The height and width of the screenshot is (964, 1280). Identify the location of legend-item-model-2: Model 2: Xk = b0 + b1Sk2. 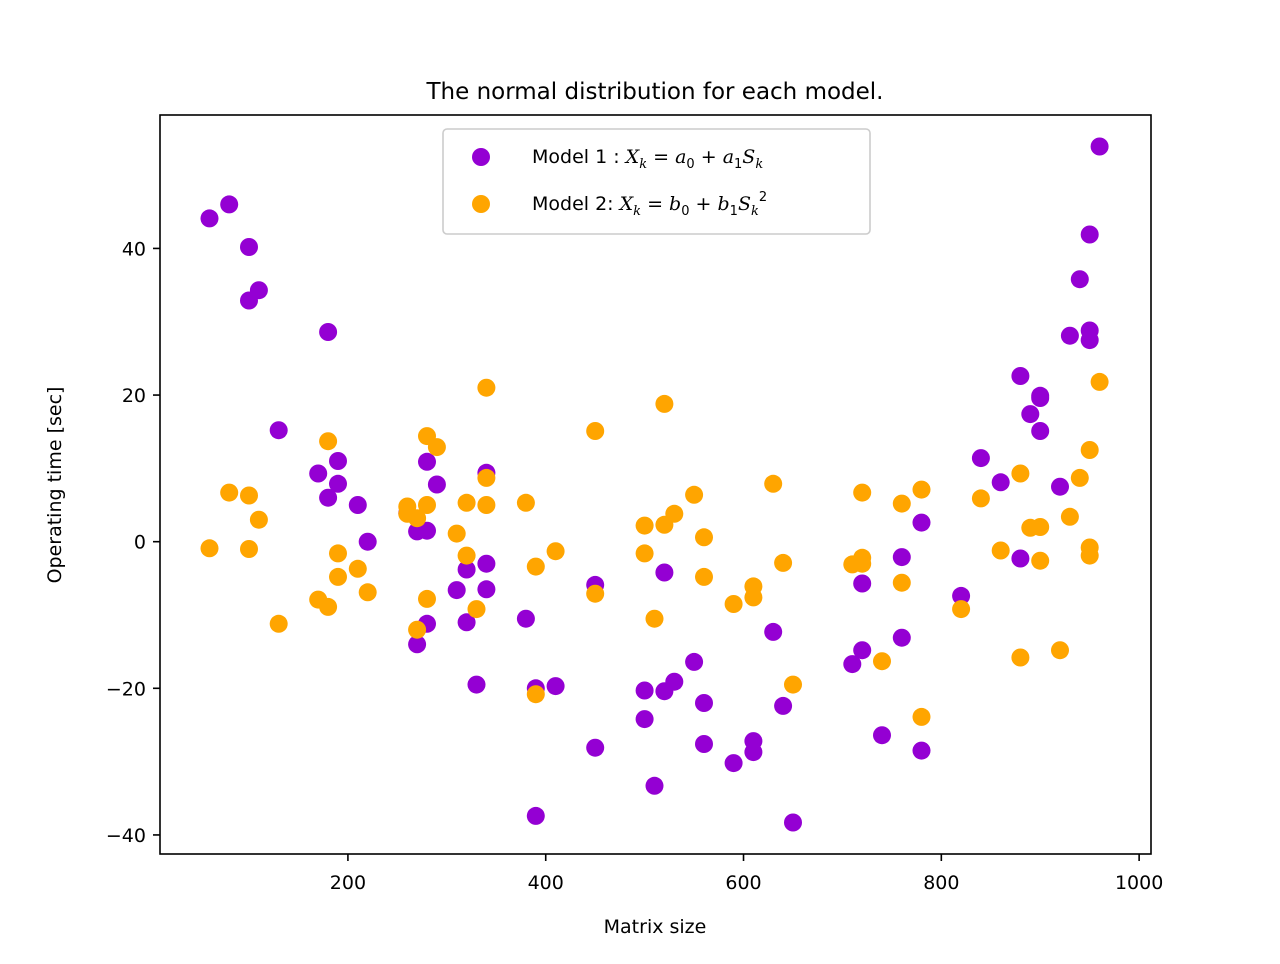
(619, 204).